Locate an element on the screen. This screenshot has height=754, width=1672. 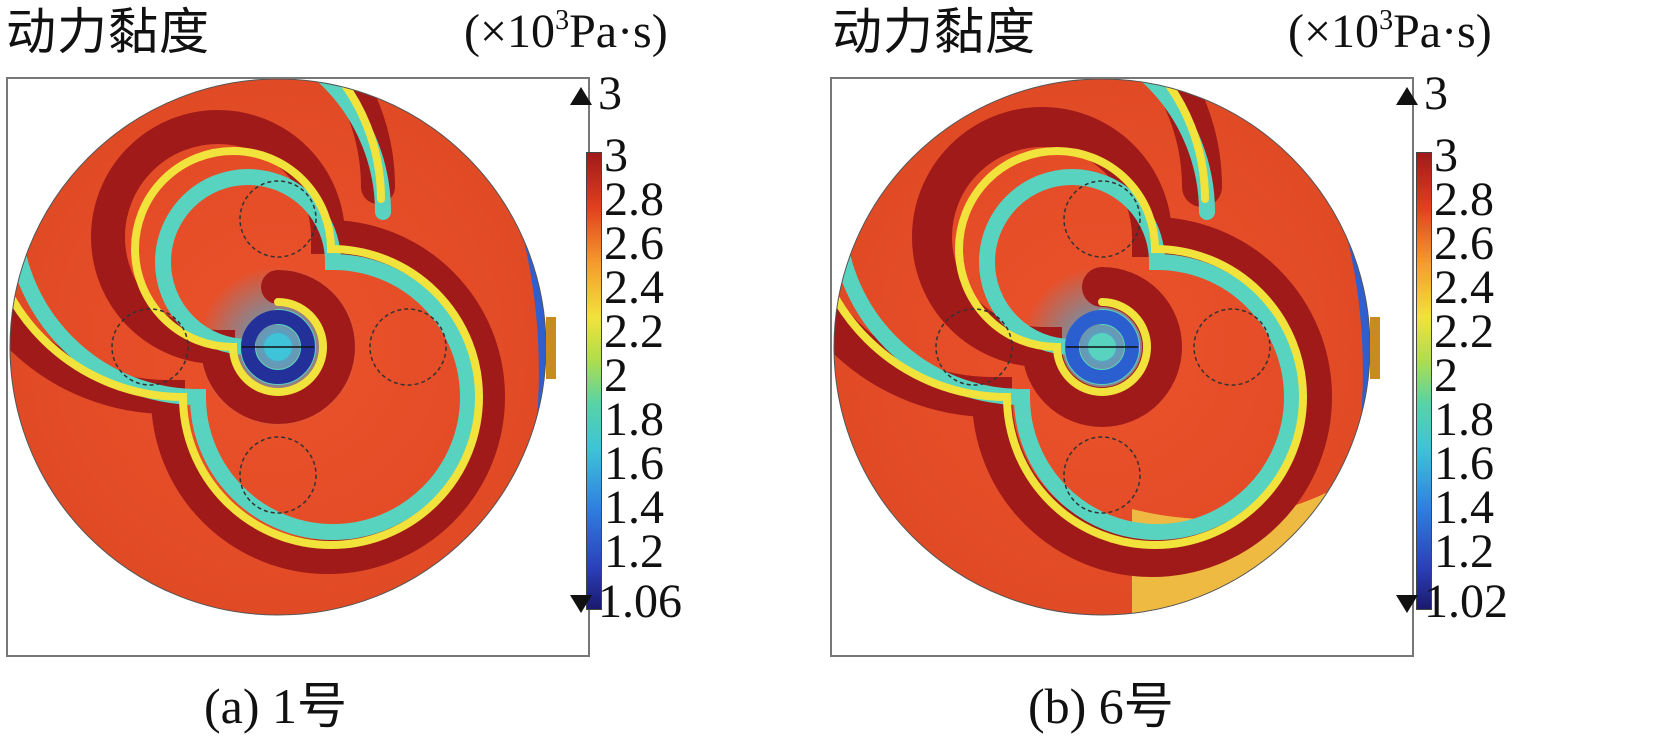
colorbar-min-label: 1.02 is located at coordinates (1452, 602).